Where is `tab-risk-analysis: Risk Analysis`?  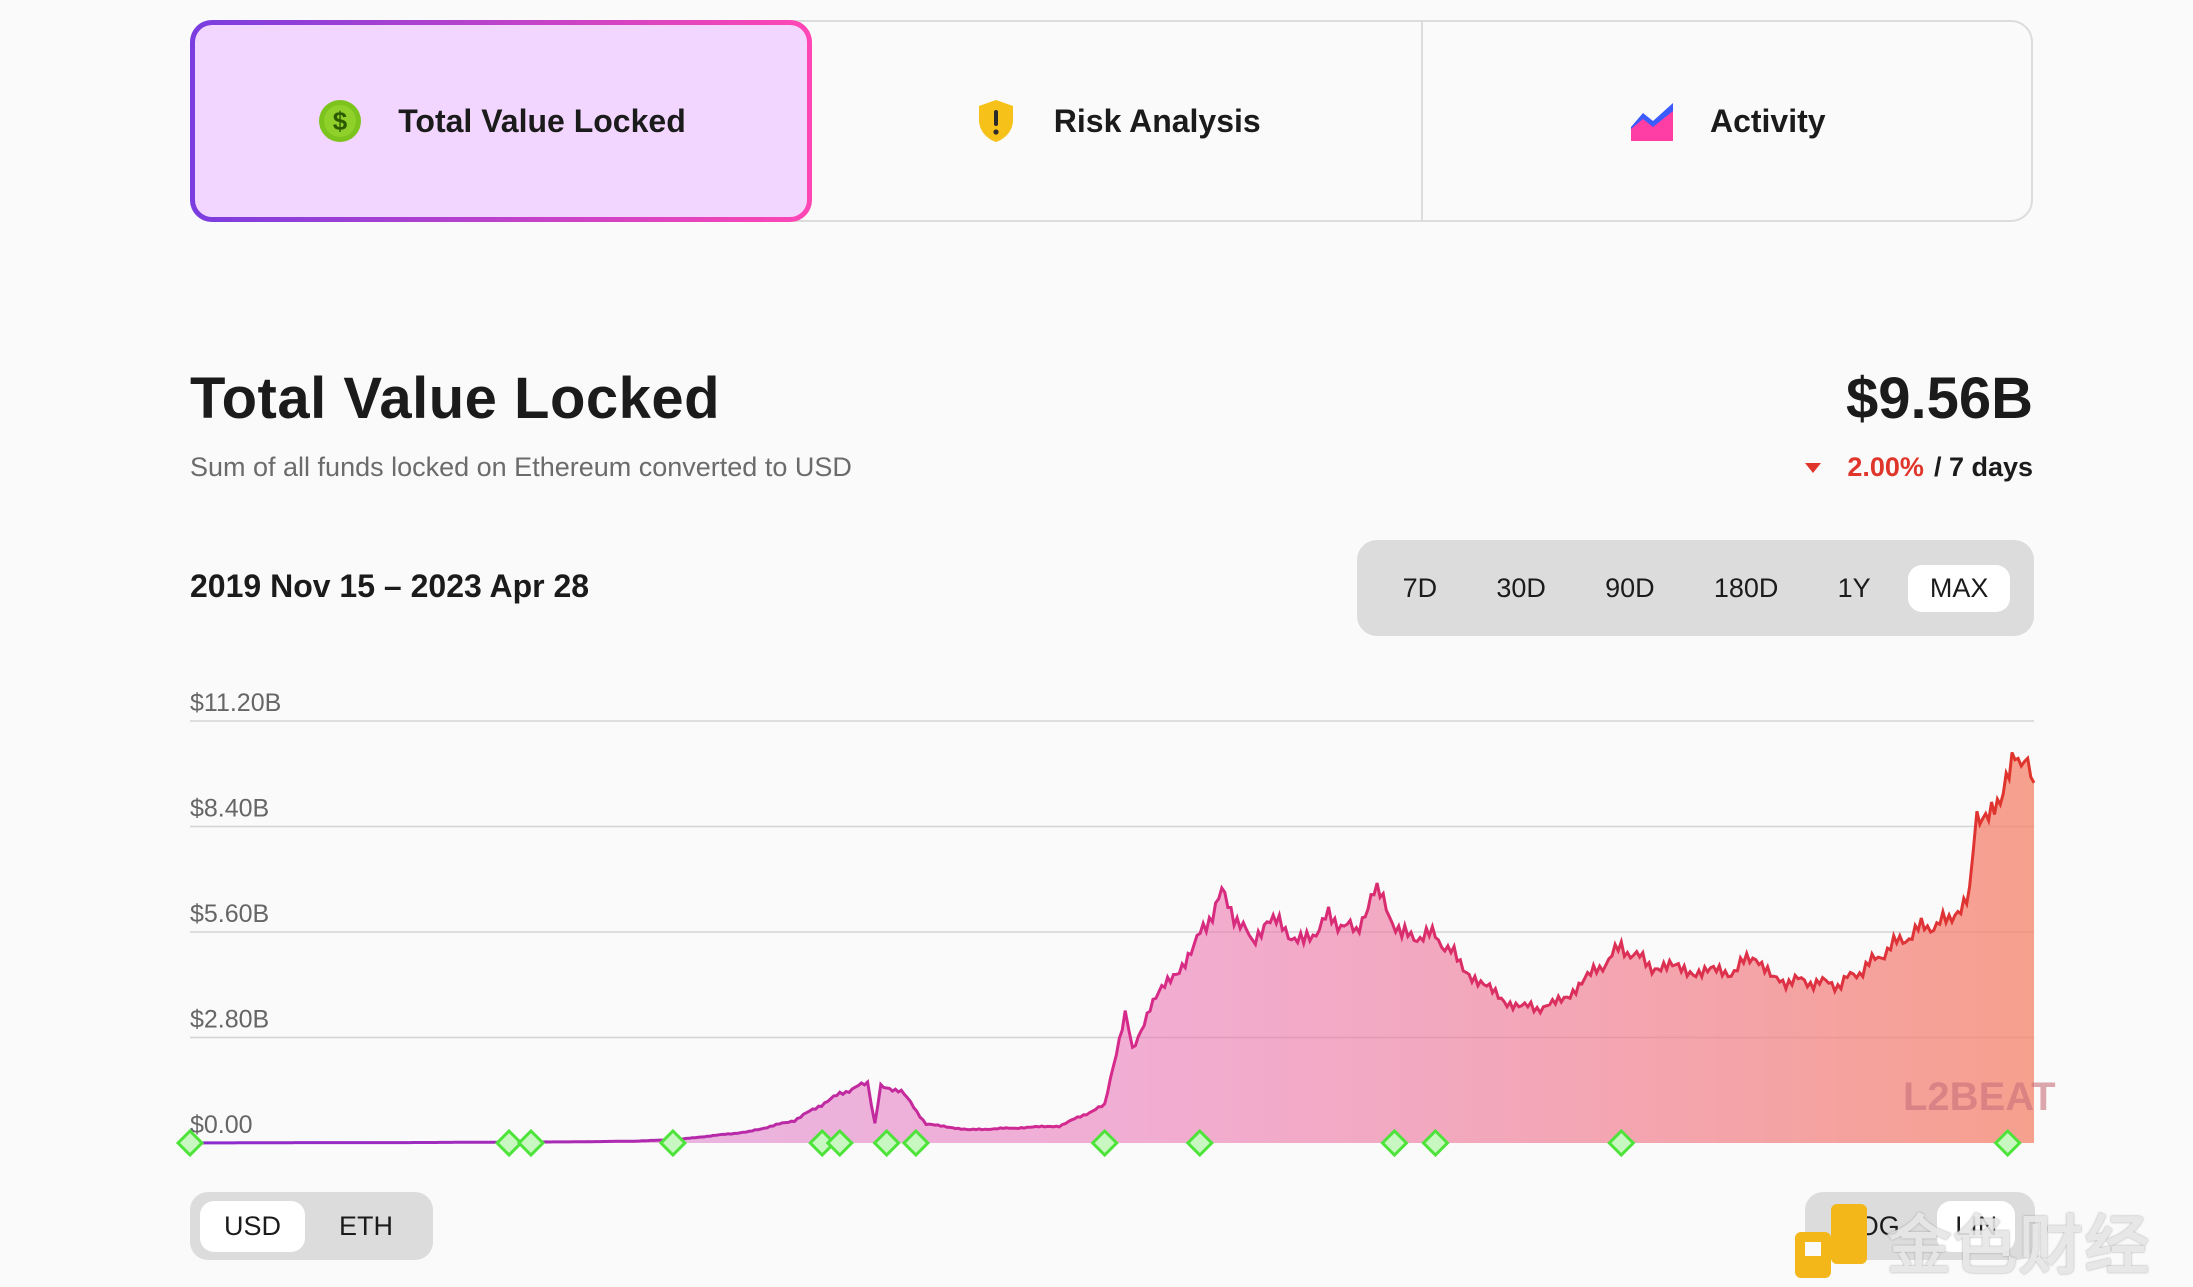 tab-risk-analysis: Risk Analysis is located at coordinates (1117, 121).